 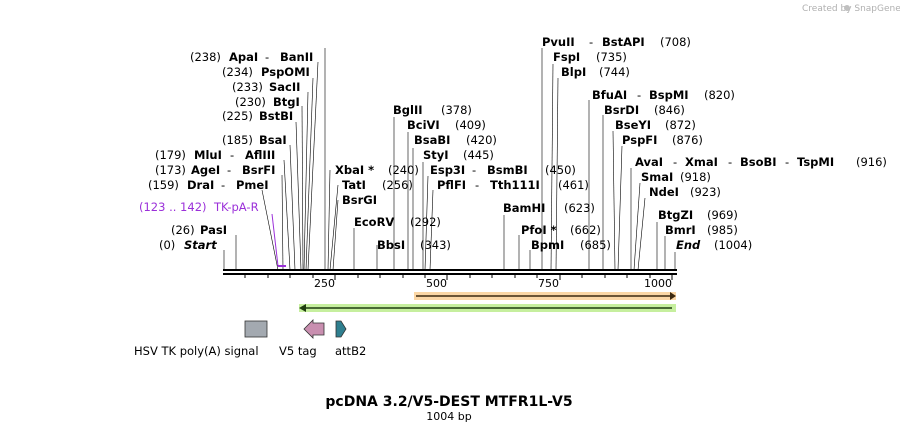 What do you see at coordinates (758, 162) in the screenshot?
I see `bsobi-label: BsoBI` at bounding box center [758, 162].